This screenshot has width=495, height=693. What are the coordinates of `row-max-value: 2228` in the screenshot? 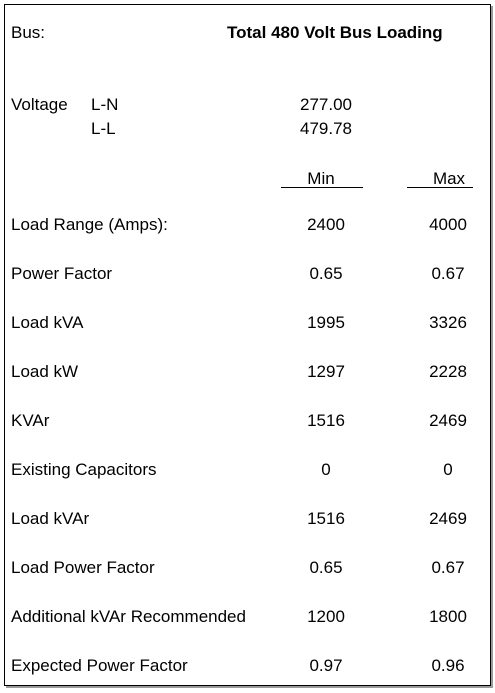 It's located at (448, 371).